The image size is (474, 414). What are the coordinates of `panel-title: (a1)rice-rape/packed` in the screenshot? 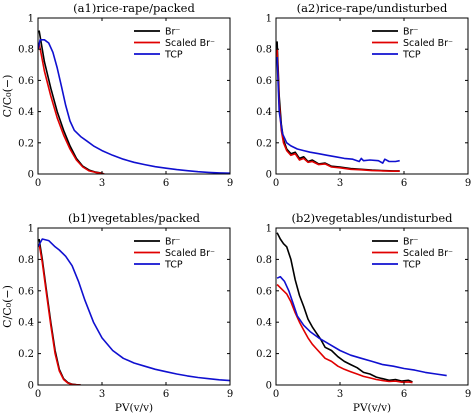 It's located at (134, 8).